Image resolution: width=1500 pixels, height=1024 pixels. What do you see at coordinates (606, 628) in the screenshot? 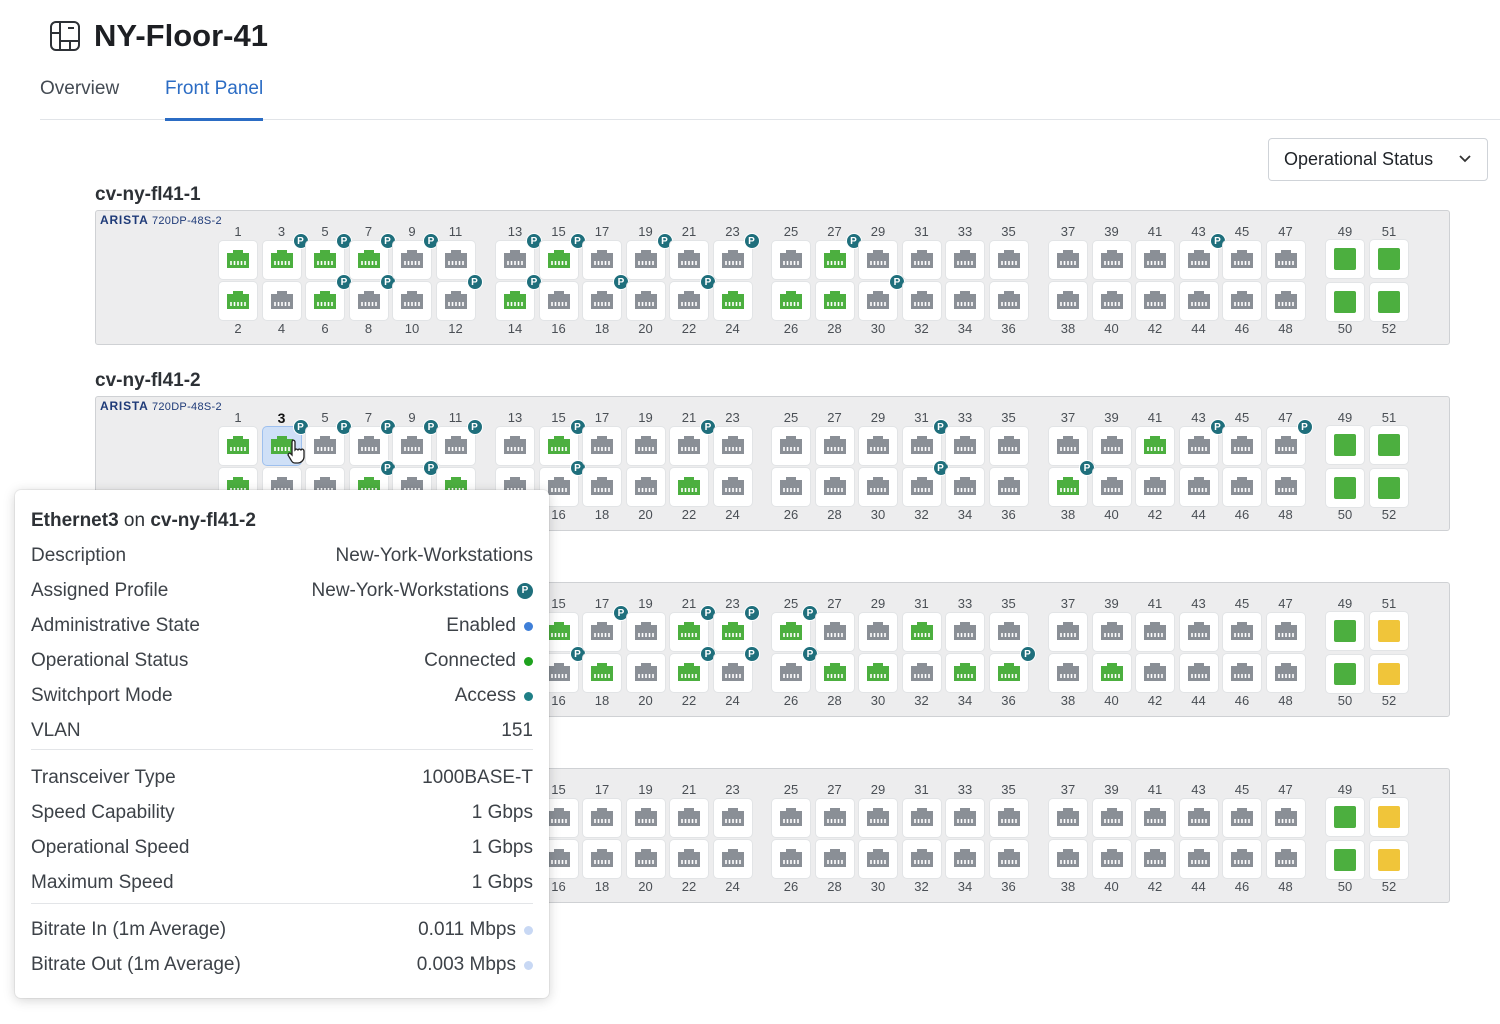
I see `ethernet-port-17: P` at bounding box center [606, 628].